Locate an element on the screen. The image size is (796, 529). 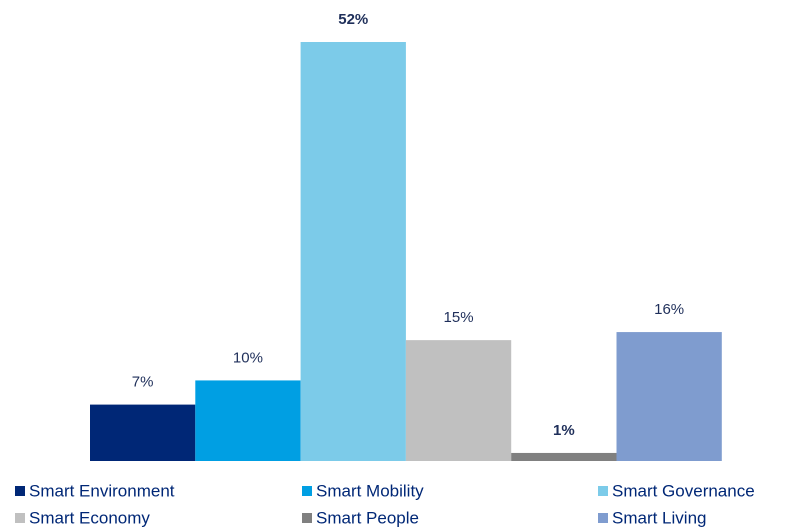
legend-label: Smart People is located at coordinates (367, 517).